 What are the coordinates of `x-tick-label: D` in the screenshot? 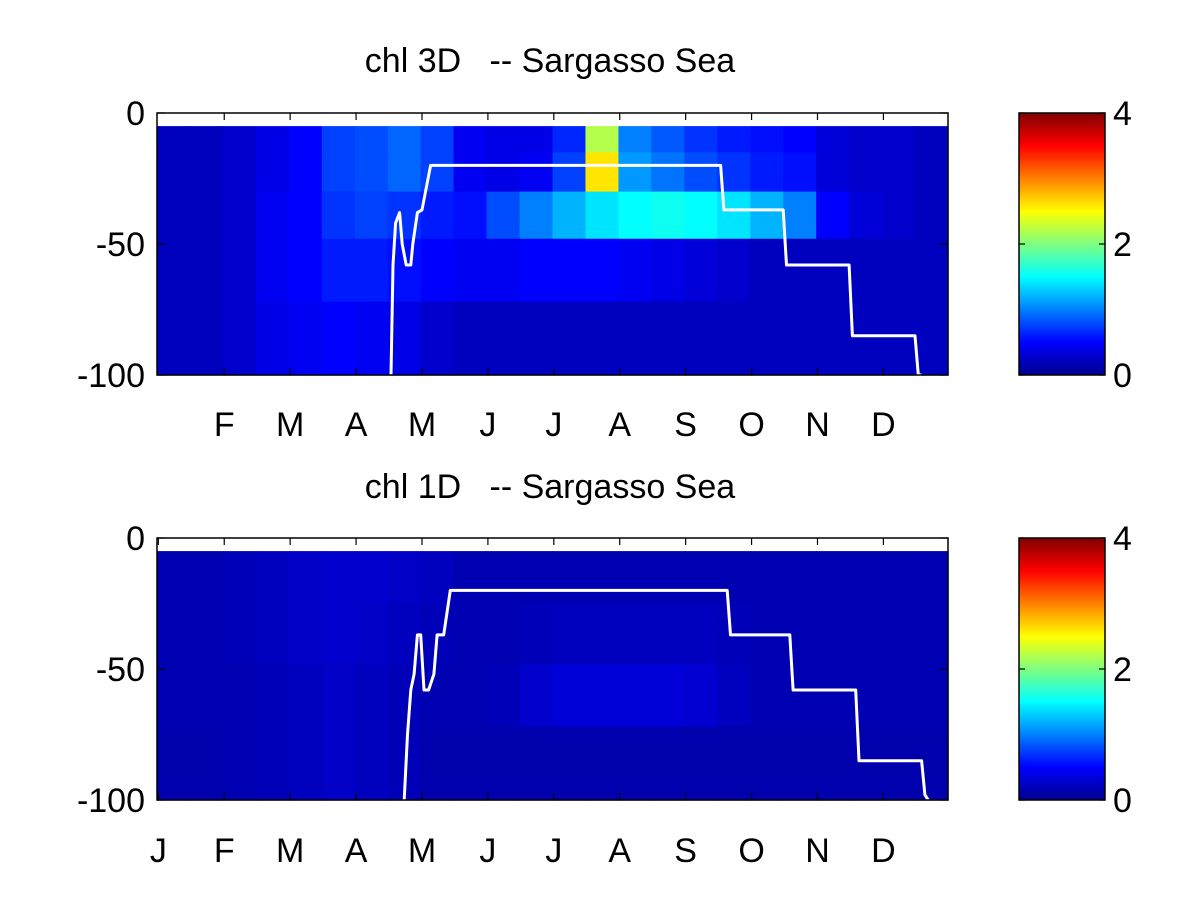 It's located at (883, 851).